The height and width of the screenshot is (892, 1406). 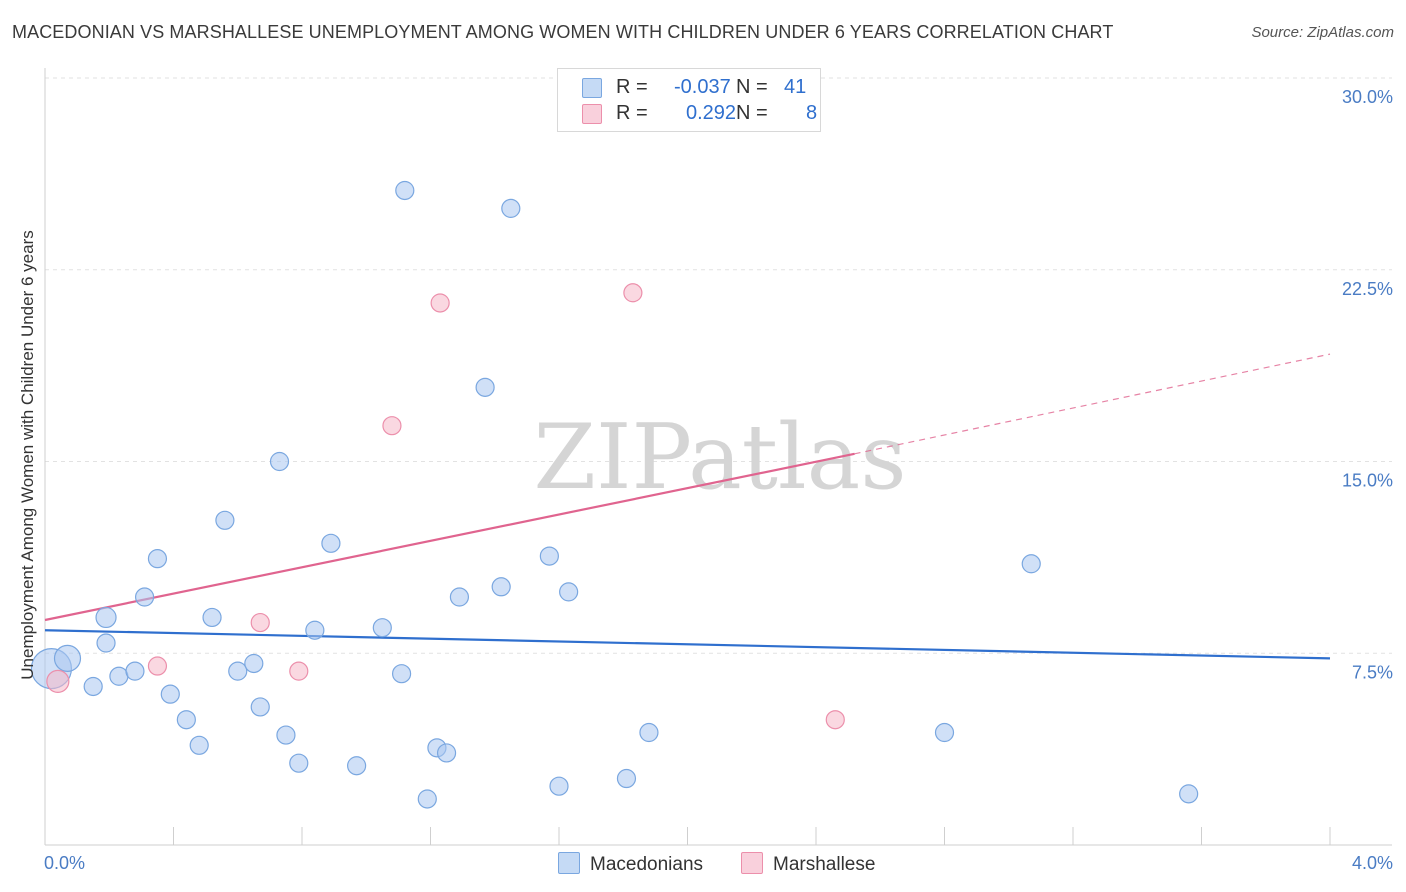 I want to click on y-tick-label: 22.5%, so click(x=1367, y=289).